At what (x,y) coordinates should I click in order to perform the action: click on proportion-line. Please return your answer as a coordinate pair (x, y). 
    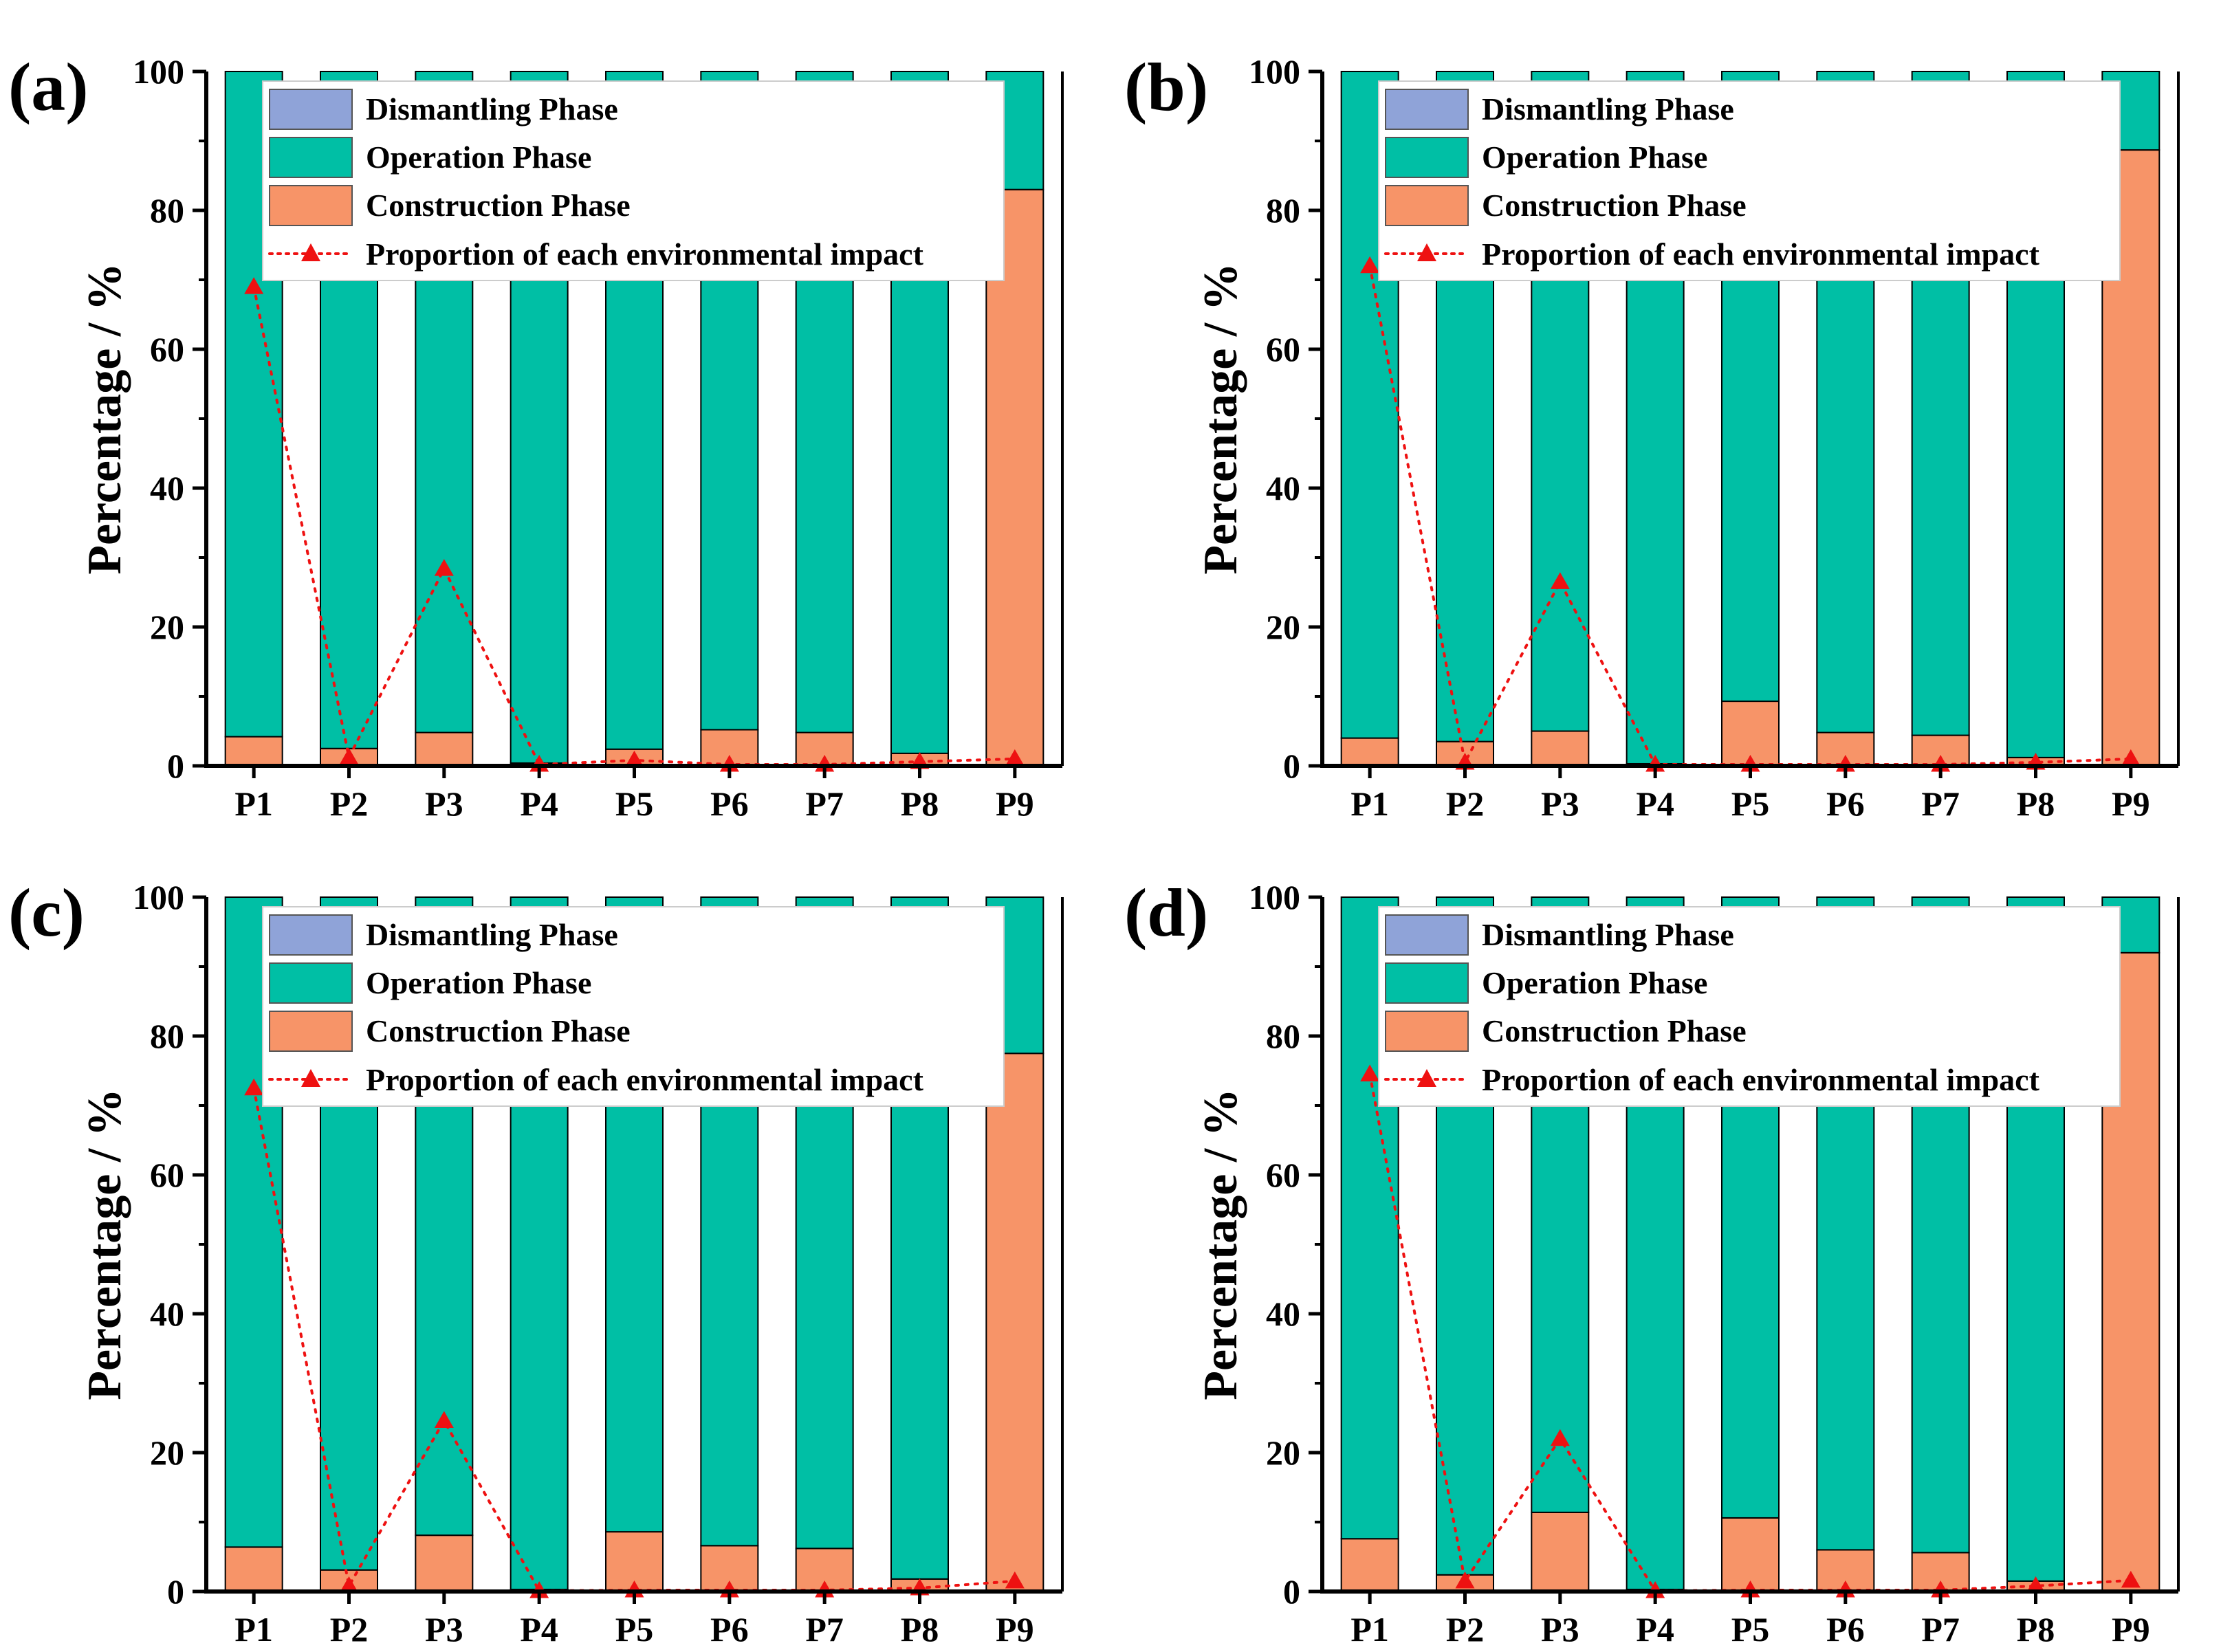
    Looking at the image, I should click on (634, 1339).